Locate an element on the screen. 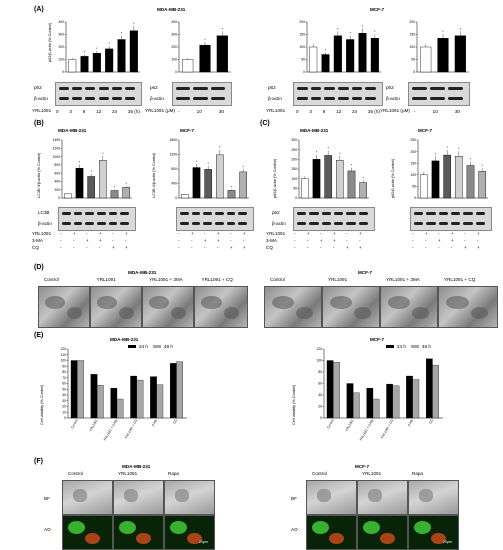  column-label: Control is located at coordinates (319, 473).